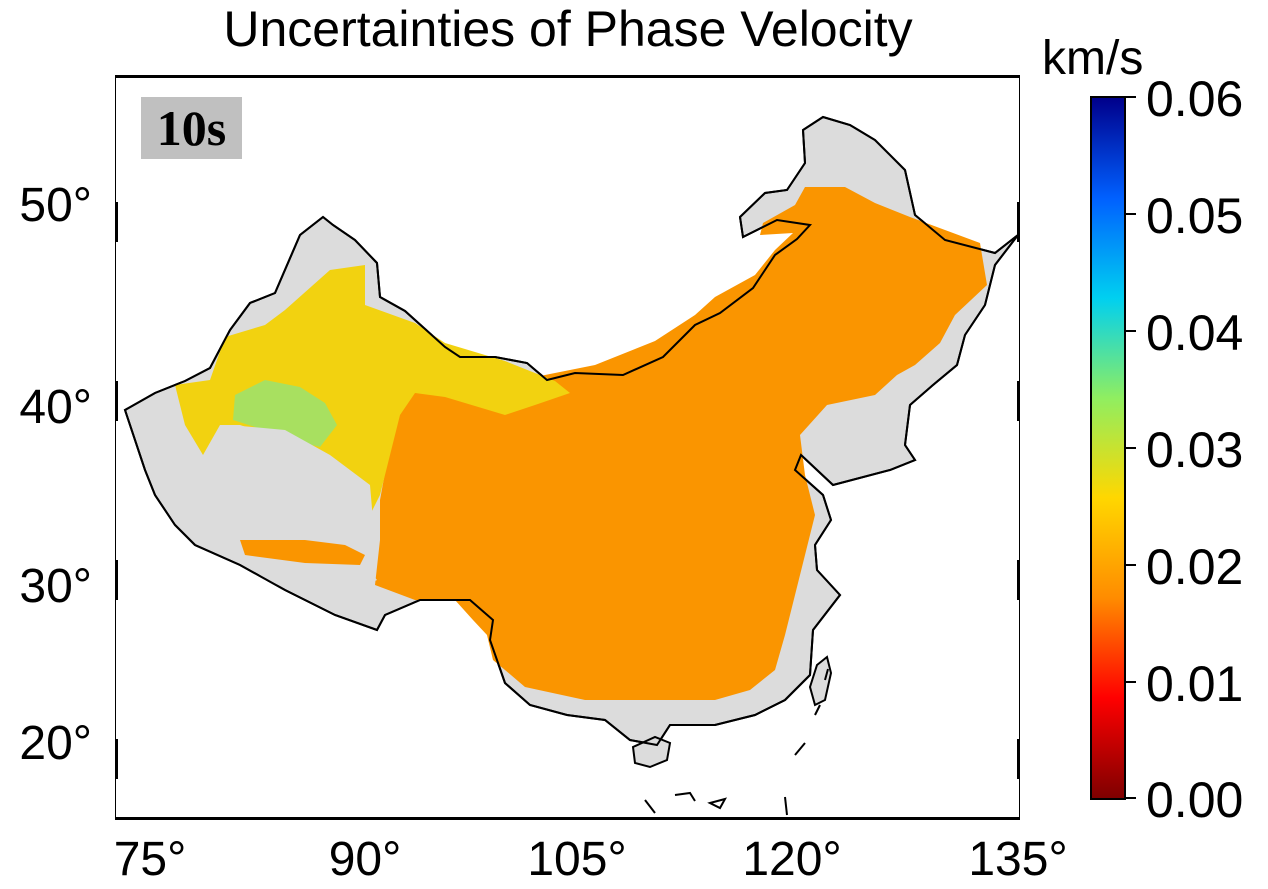 The width and height of the screenshot is (1268, 889). What do you see at coordinates (577, 859) in the screenshot?
I see `lon-label-105: 105°` at bounding box center [577, 859].